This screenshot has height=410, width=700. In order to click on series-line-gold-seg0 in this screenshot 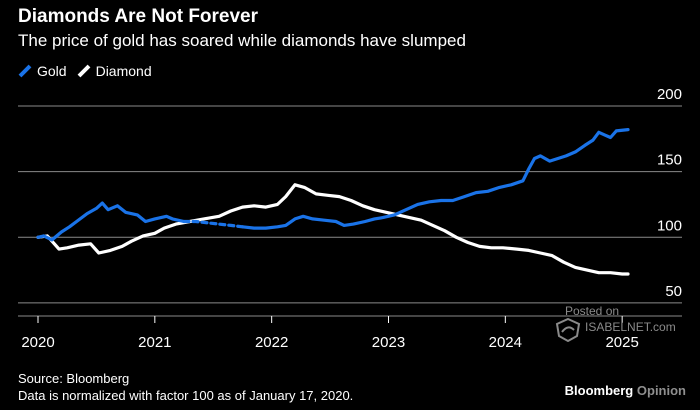, I will do `click(111, 221)`.